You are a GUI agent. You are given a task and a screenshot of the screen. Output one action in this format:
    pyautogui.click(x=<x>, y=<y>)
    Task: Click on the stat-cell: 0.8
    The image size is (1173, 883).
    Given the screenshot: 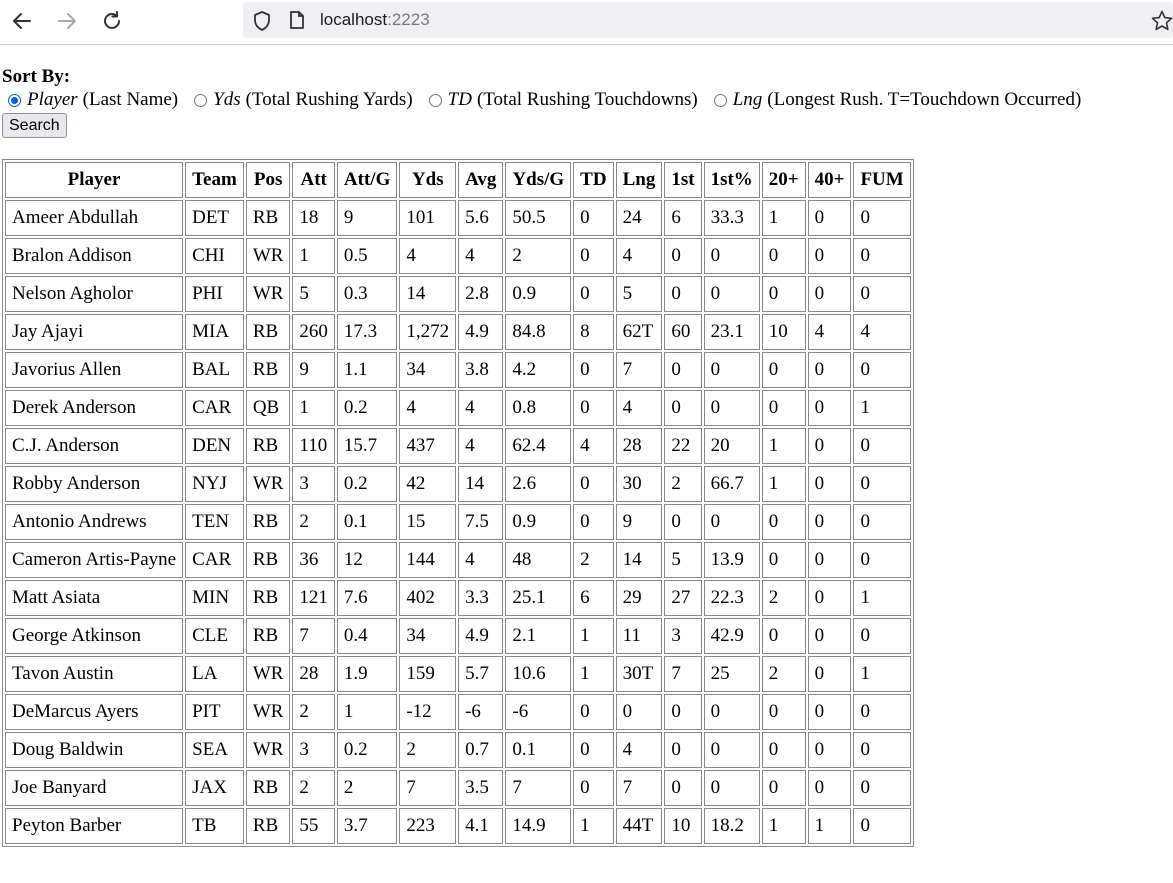 What is the action you would take?
    pyautogui.click(x=538, y=408)
    